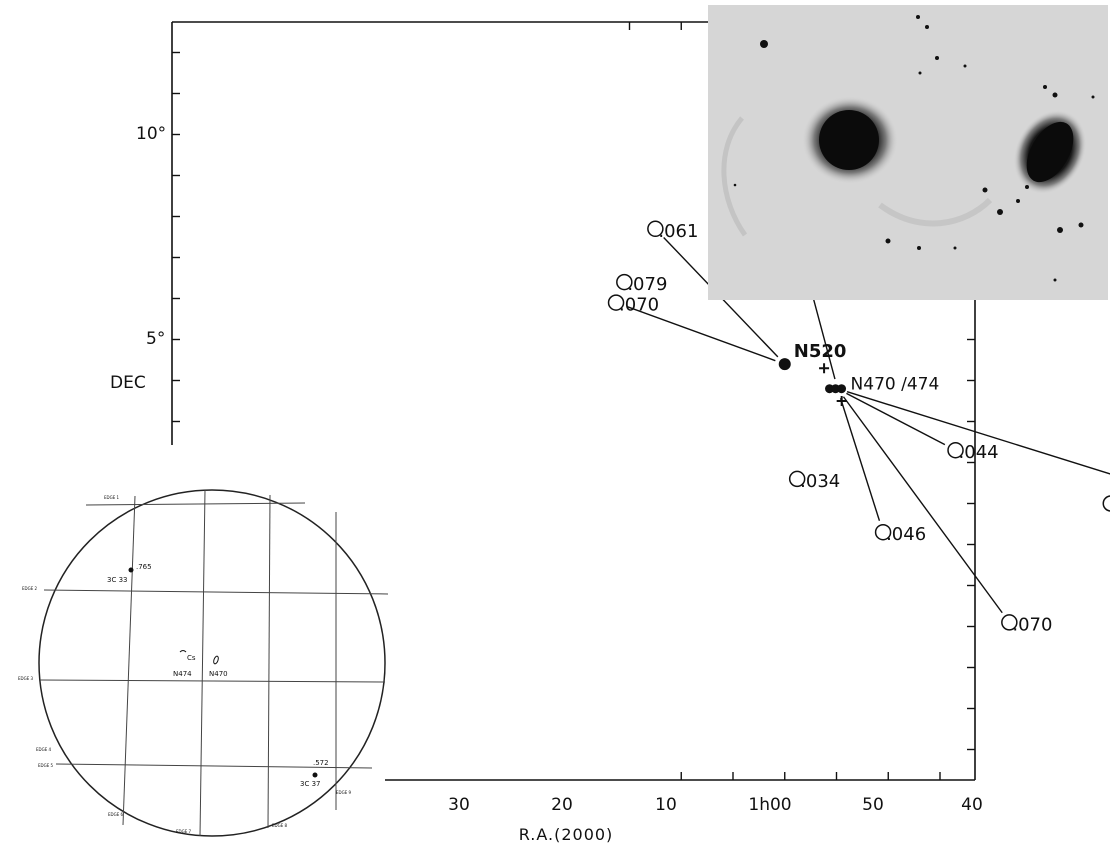  Describe the element at coordinates (1032, 624) in the screenshot. I see `quasar-label-10: .070` at that location.